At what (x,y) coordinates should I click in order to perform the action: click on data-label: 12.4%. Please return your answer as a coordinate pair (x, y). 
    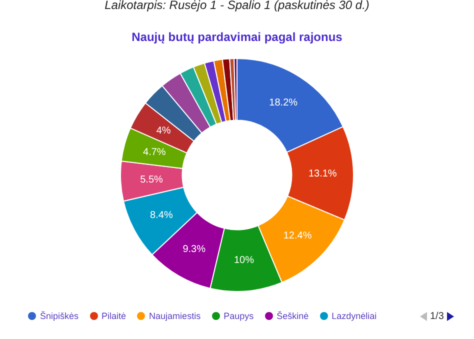
    Looking at the image, I should click on (297, 236).